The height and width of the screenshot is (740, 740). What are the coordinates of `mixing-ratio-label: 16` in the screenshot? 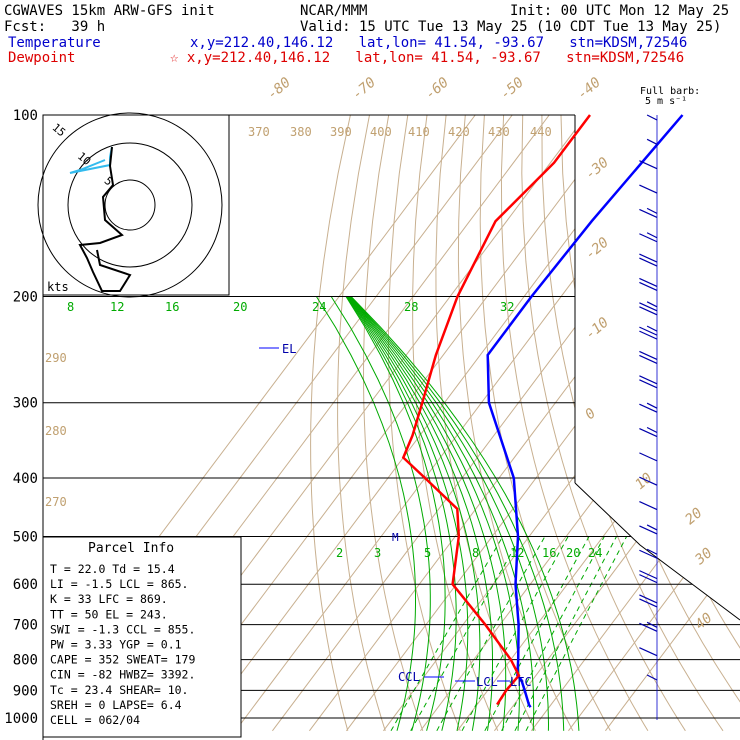 It's located at (549, 553).